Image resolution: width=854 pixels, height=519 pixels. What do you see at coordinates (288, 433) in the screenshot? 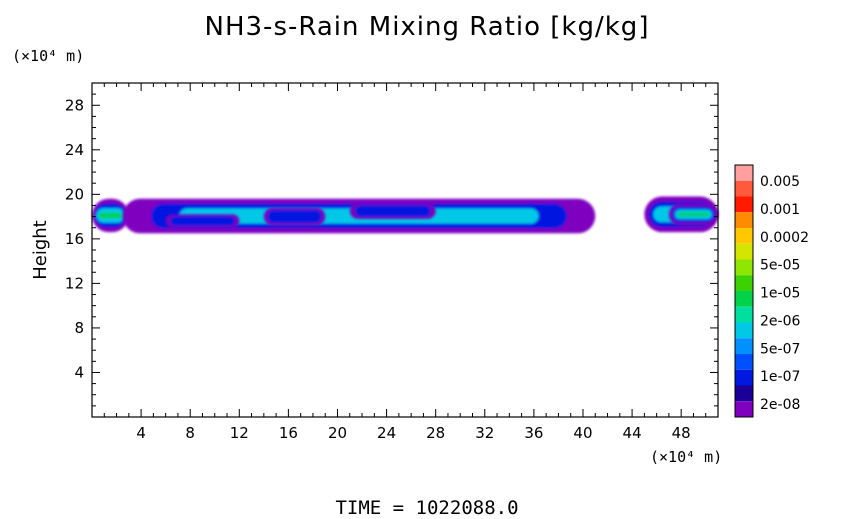
I see `x-tick-label: 16` at bounding box center [288, 433].